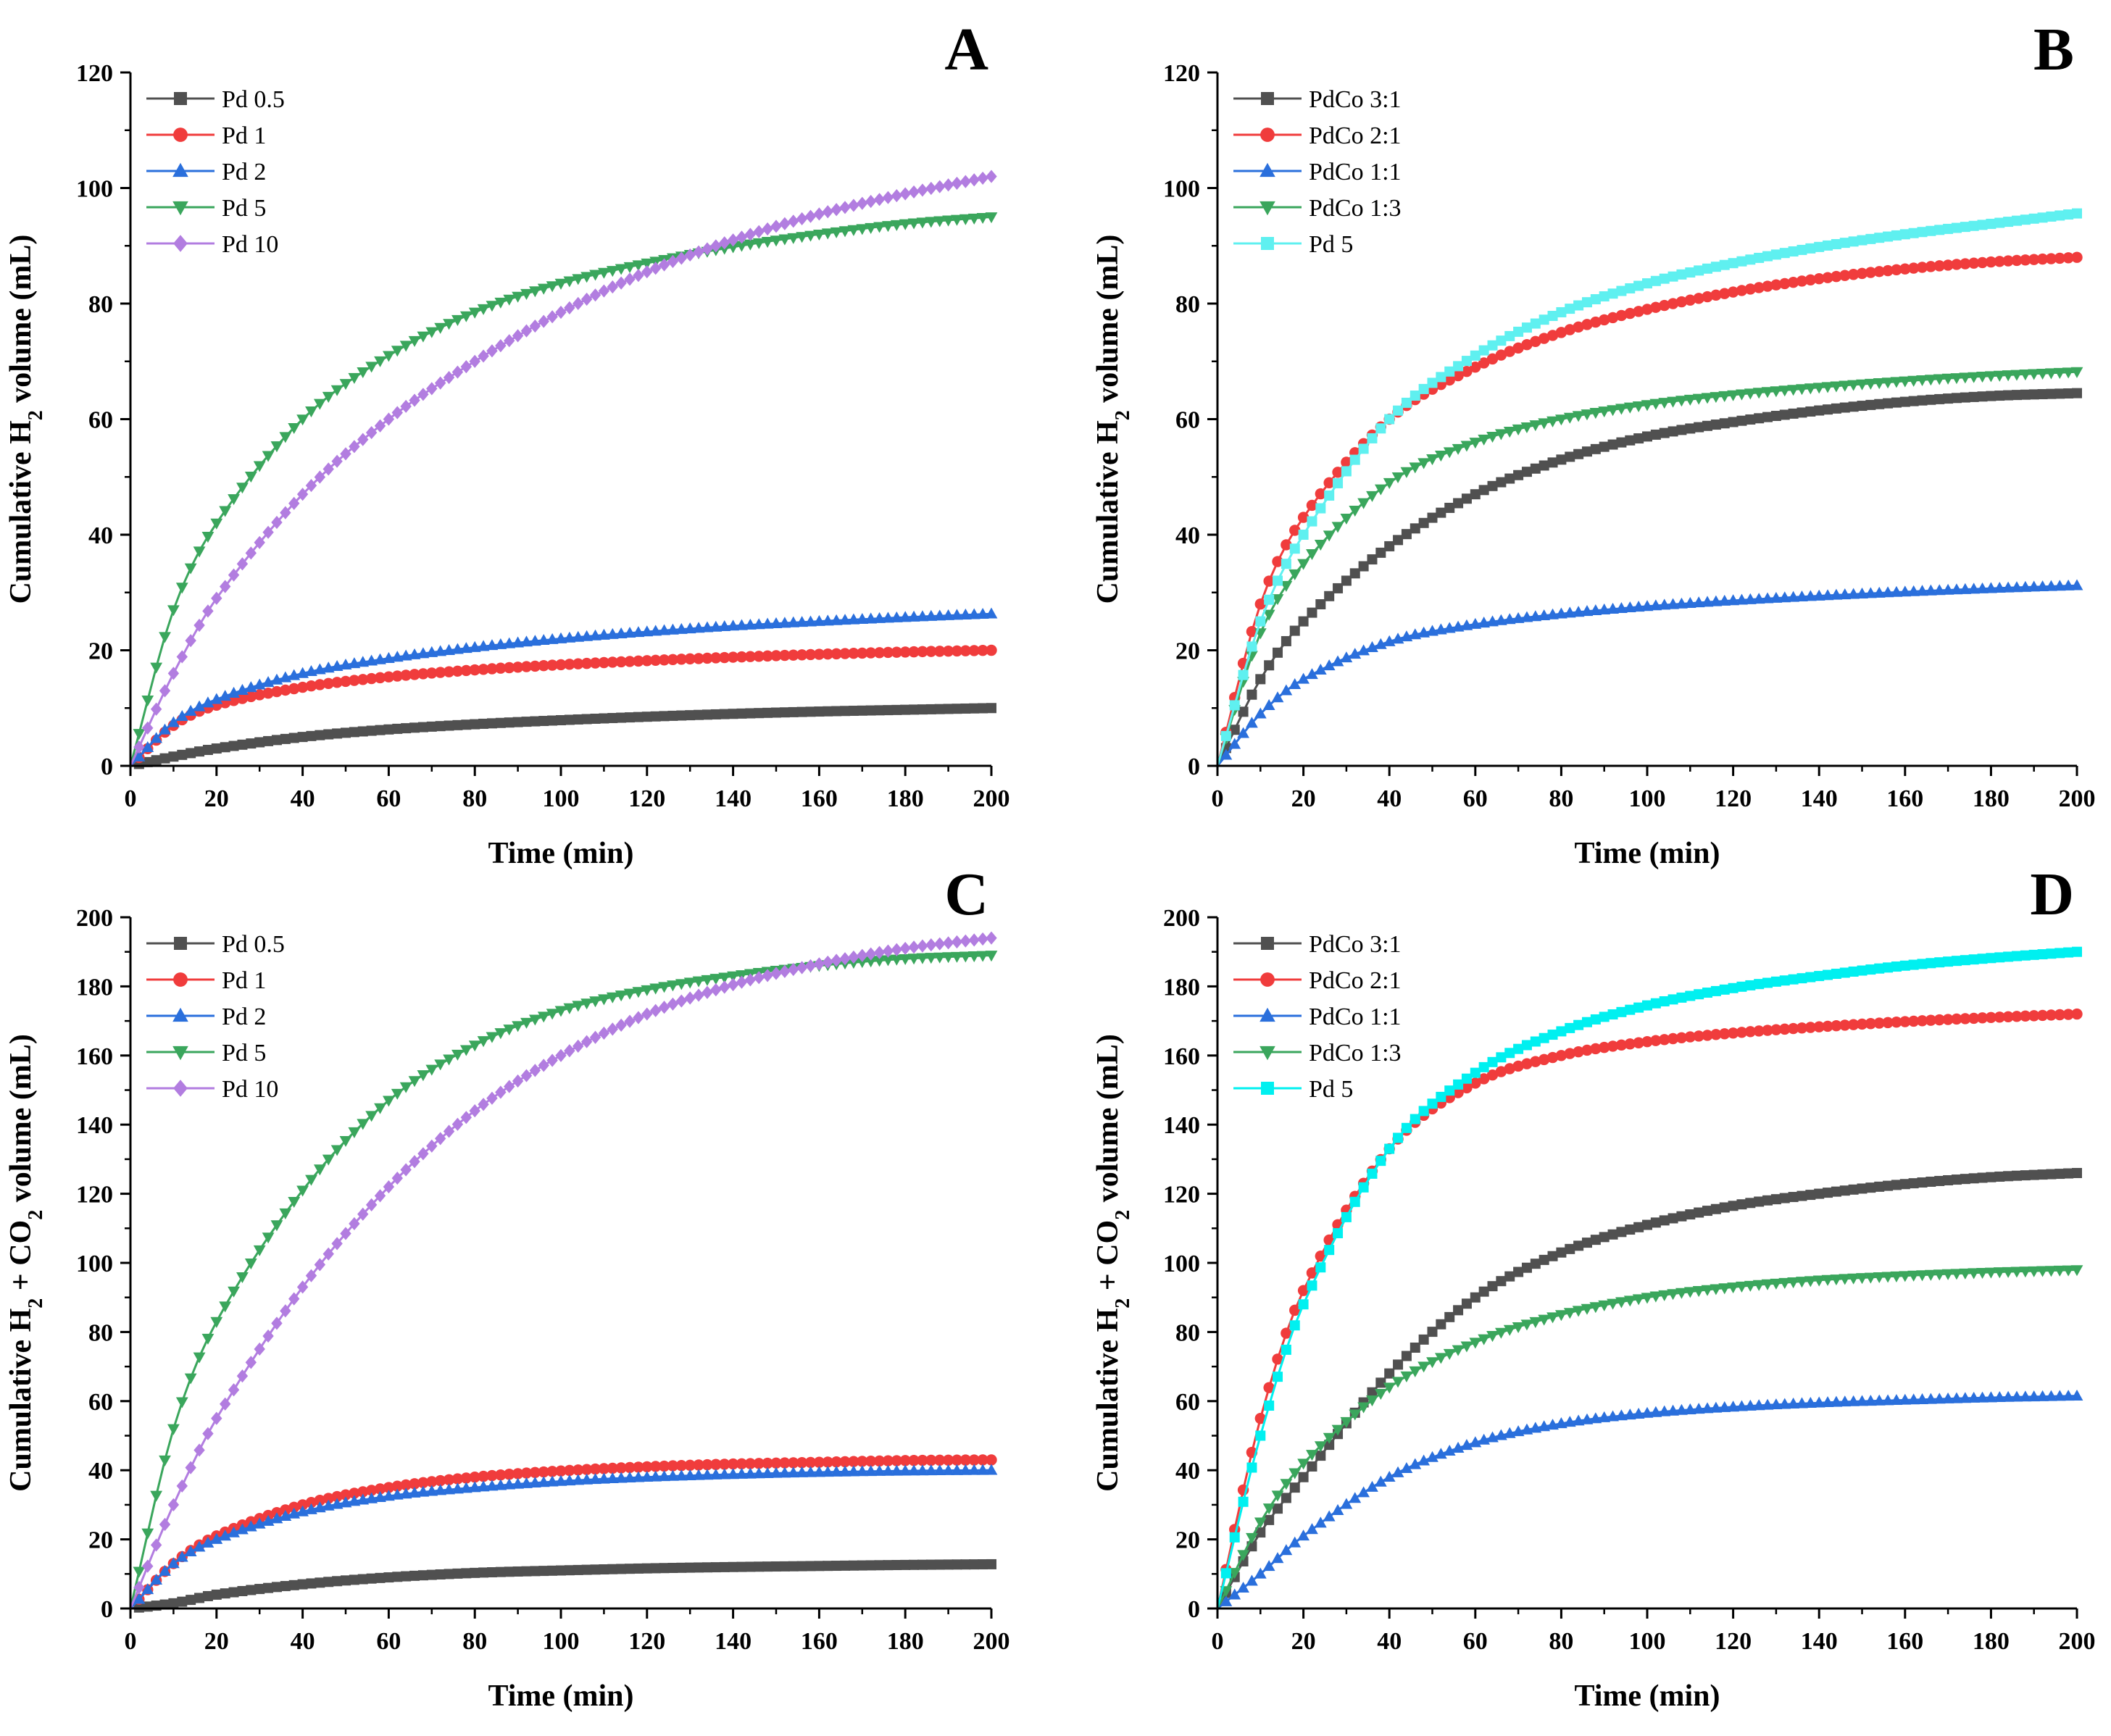  What do you see at coordinates (1218, 1641) in the screenshot?
I see `x-tick-label: 0` at bounding box center [1218, 1641].